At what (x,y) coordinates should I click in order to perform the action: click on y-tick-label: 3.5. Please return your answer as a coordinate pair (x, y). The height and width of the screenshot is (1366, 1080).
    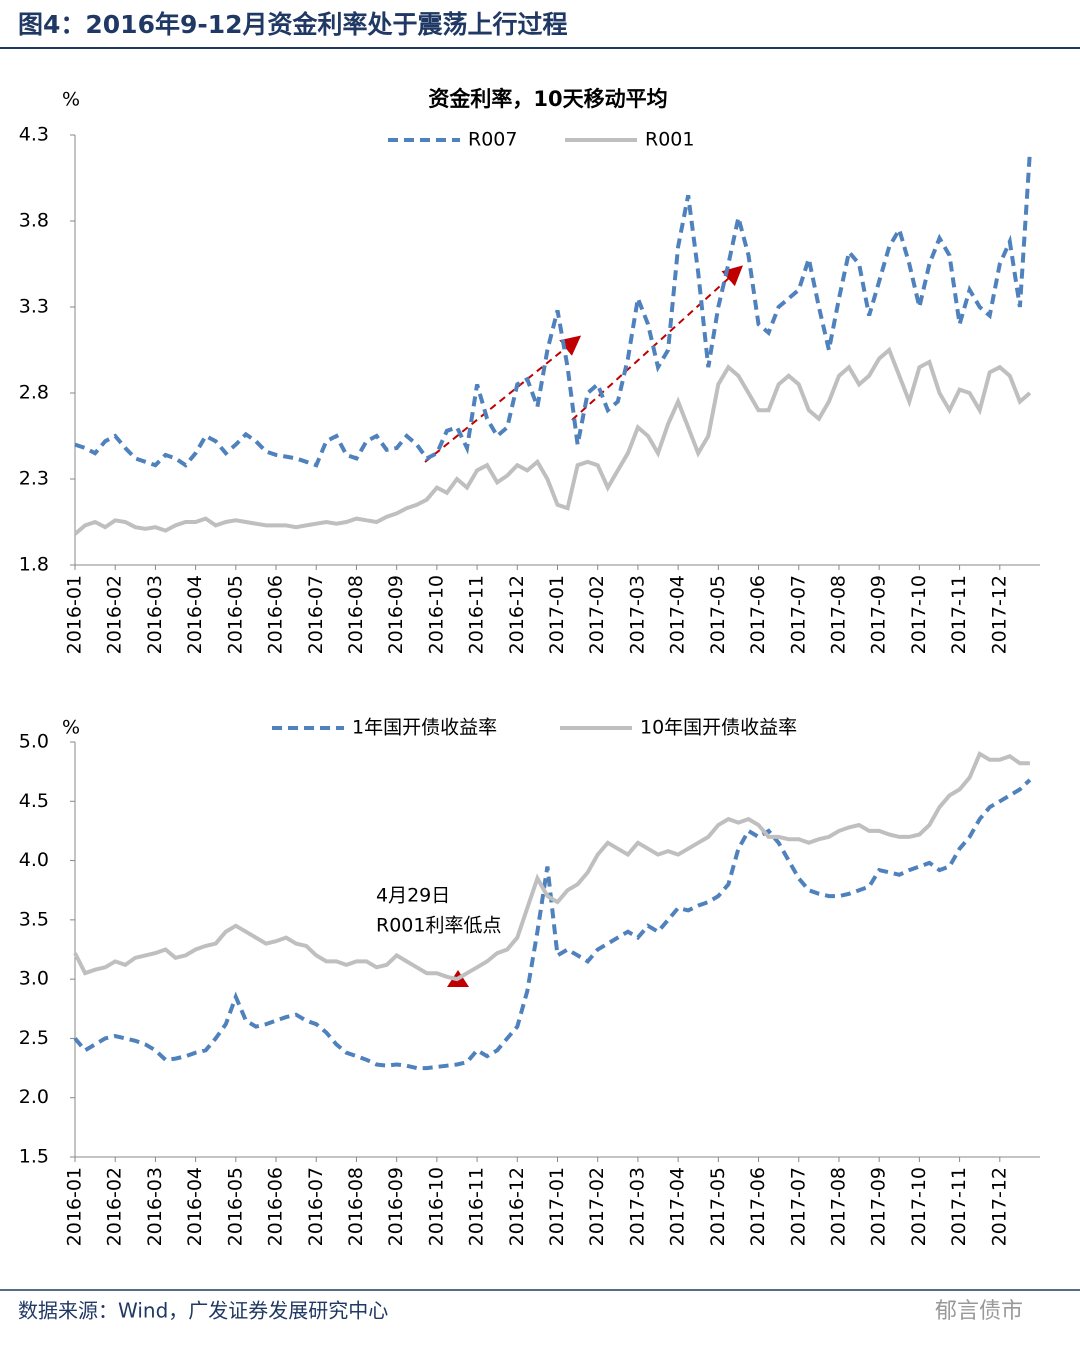
    Looking at the image, I should click on (34, 919).